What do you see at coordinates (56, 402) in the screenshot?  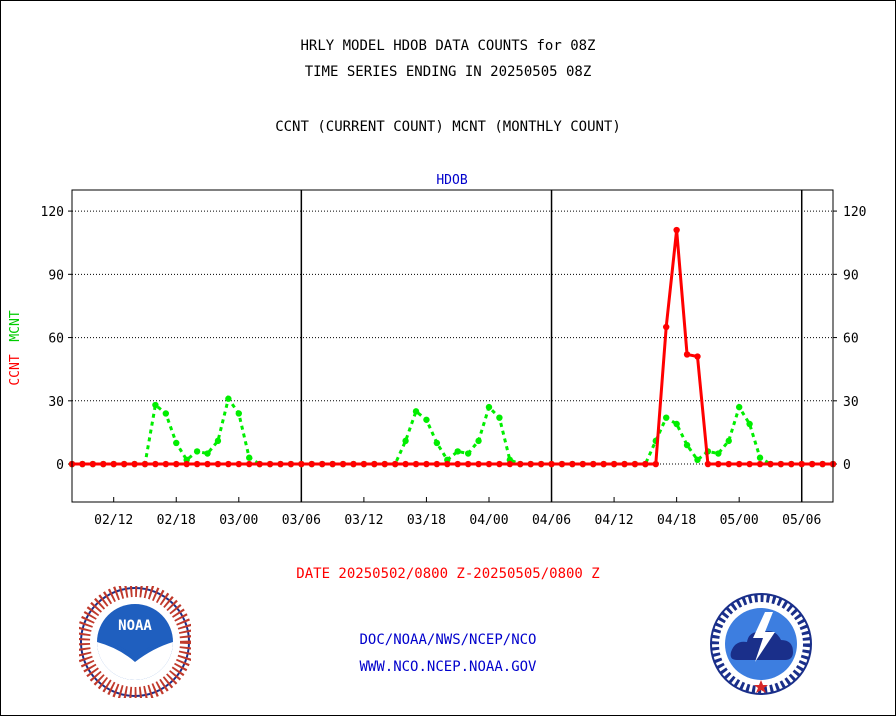 I see `y-tick-label-left: 30` at bounding box center [56, 402].